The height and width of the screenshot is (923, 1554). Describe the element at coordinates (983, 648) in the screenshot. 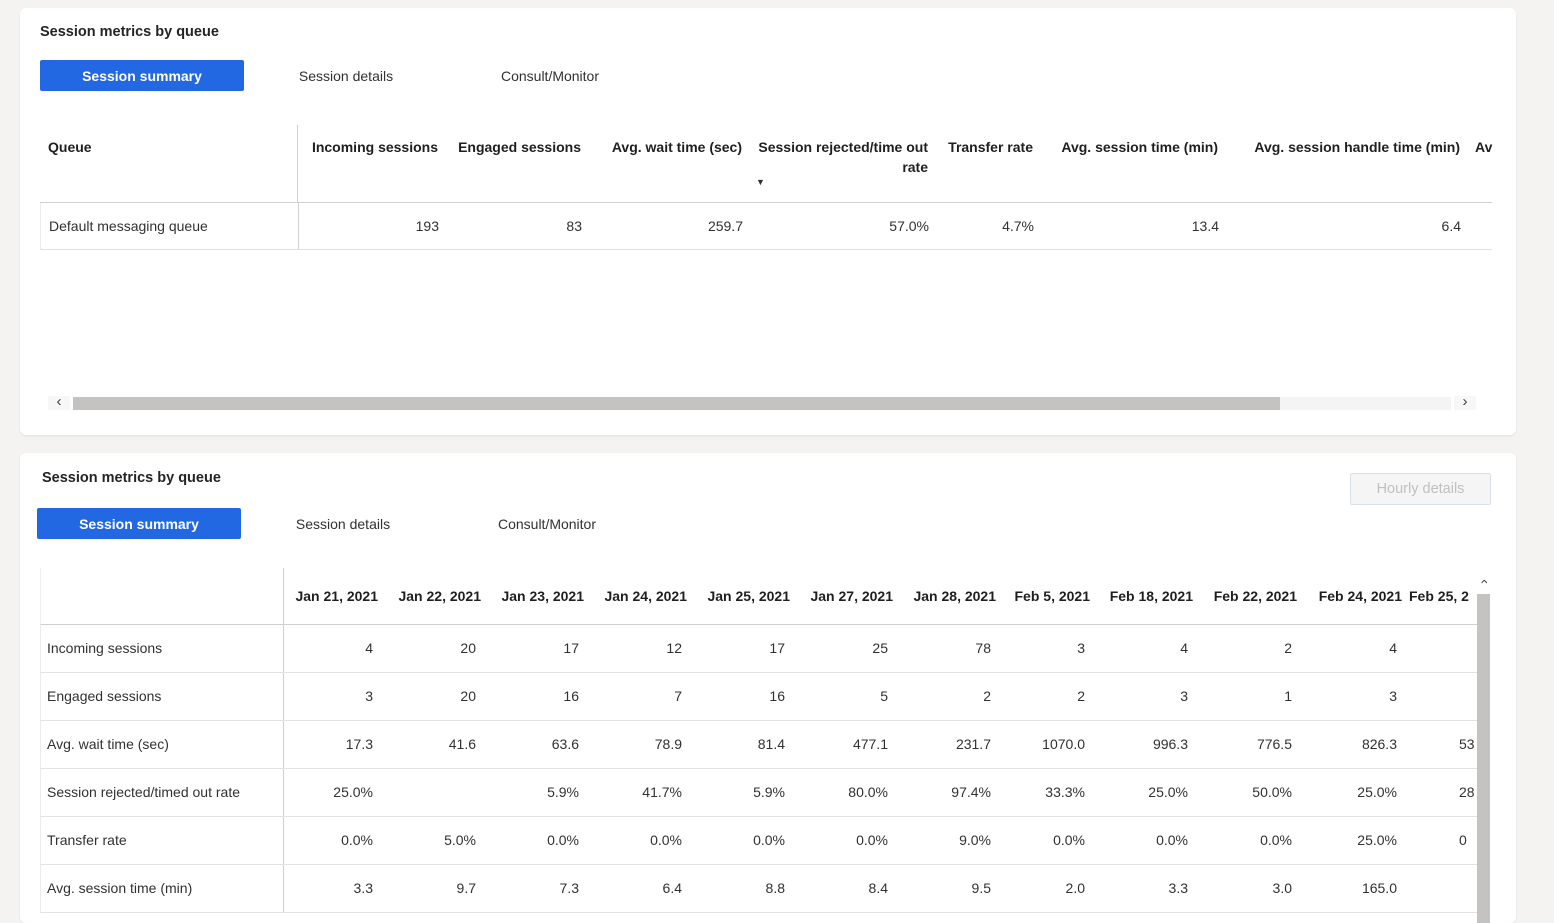

I see `table-cell: 78` at that location.